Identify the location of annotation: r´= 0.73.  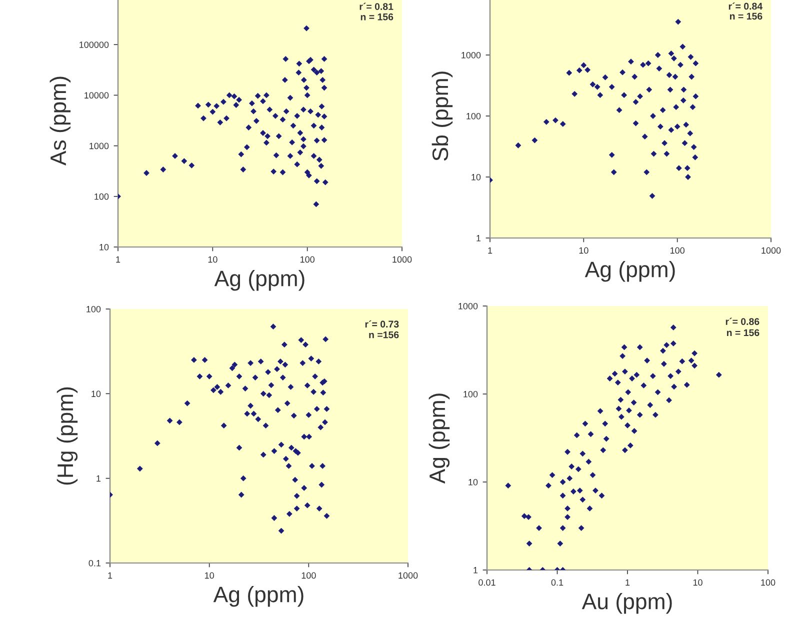
(382, 324).